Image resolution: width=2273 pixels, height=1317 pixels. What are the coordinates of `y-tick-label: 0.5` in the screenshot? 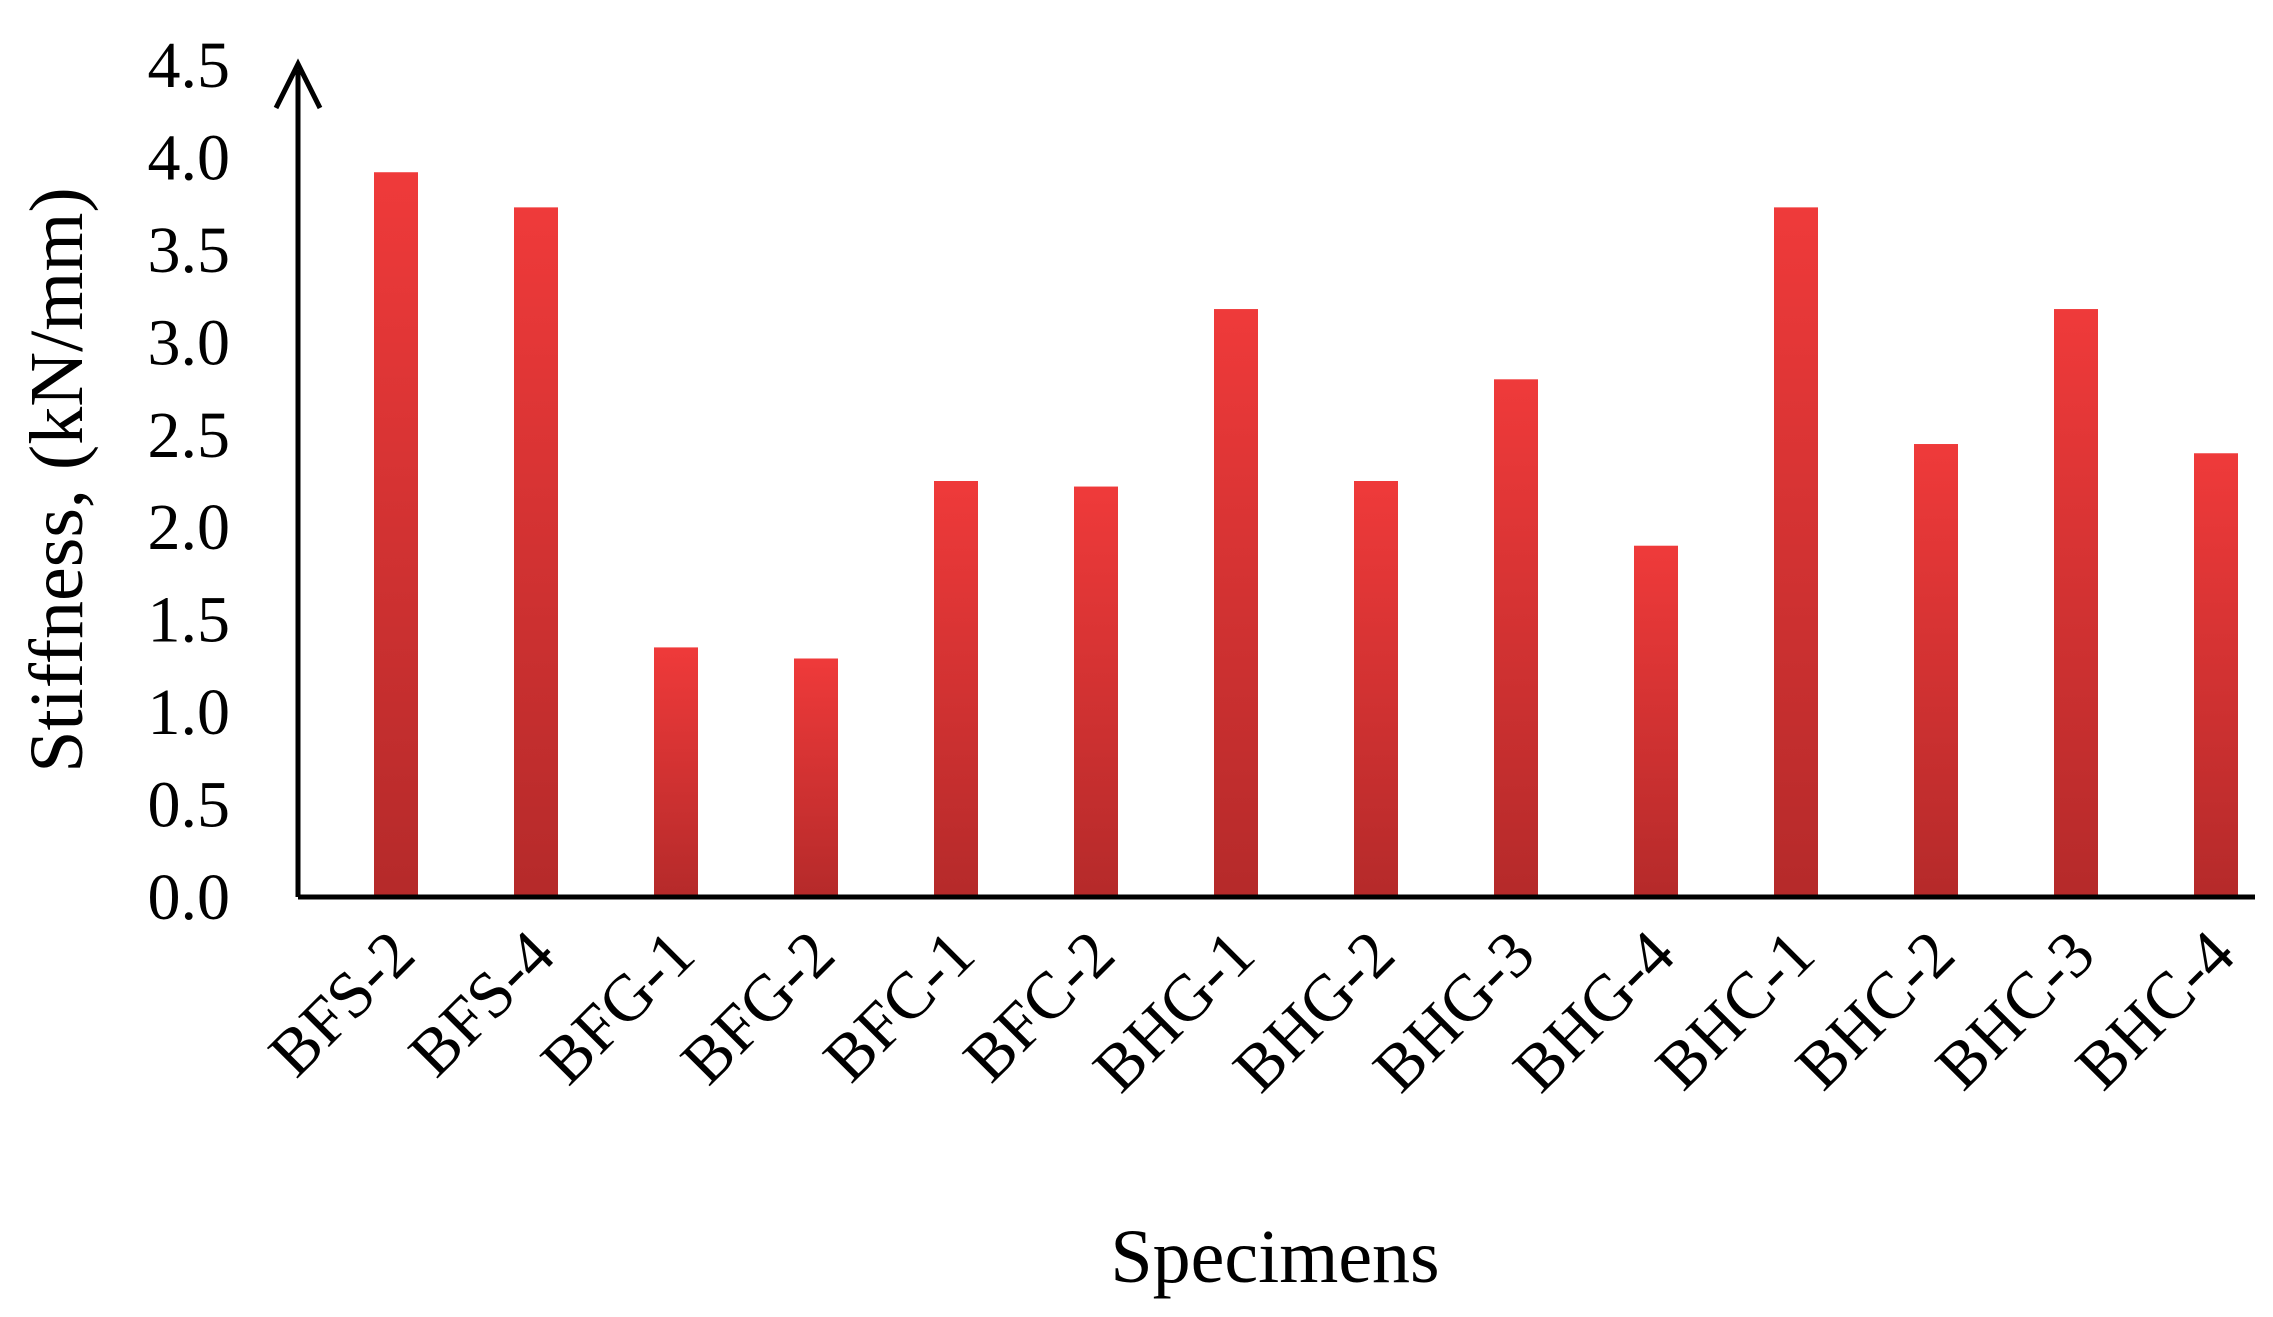 It's located at (189, 805).